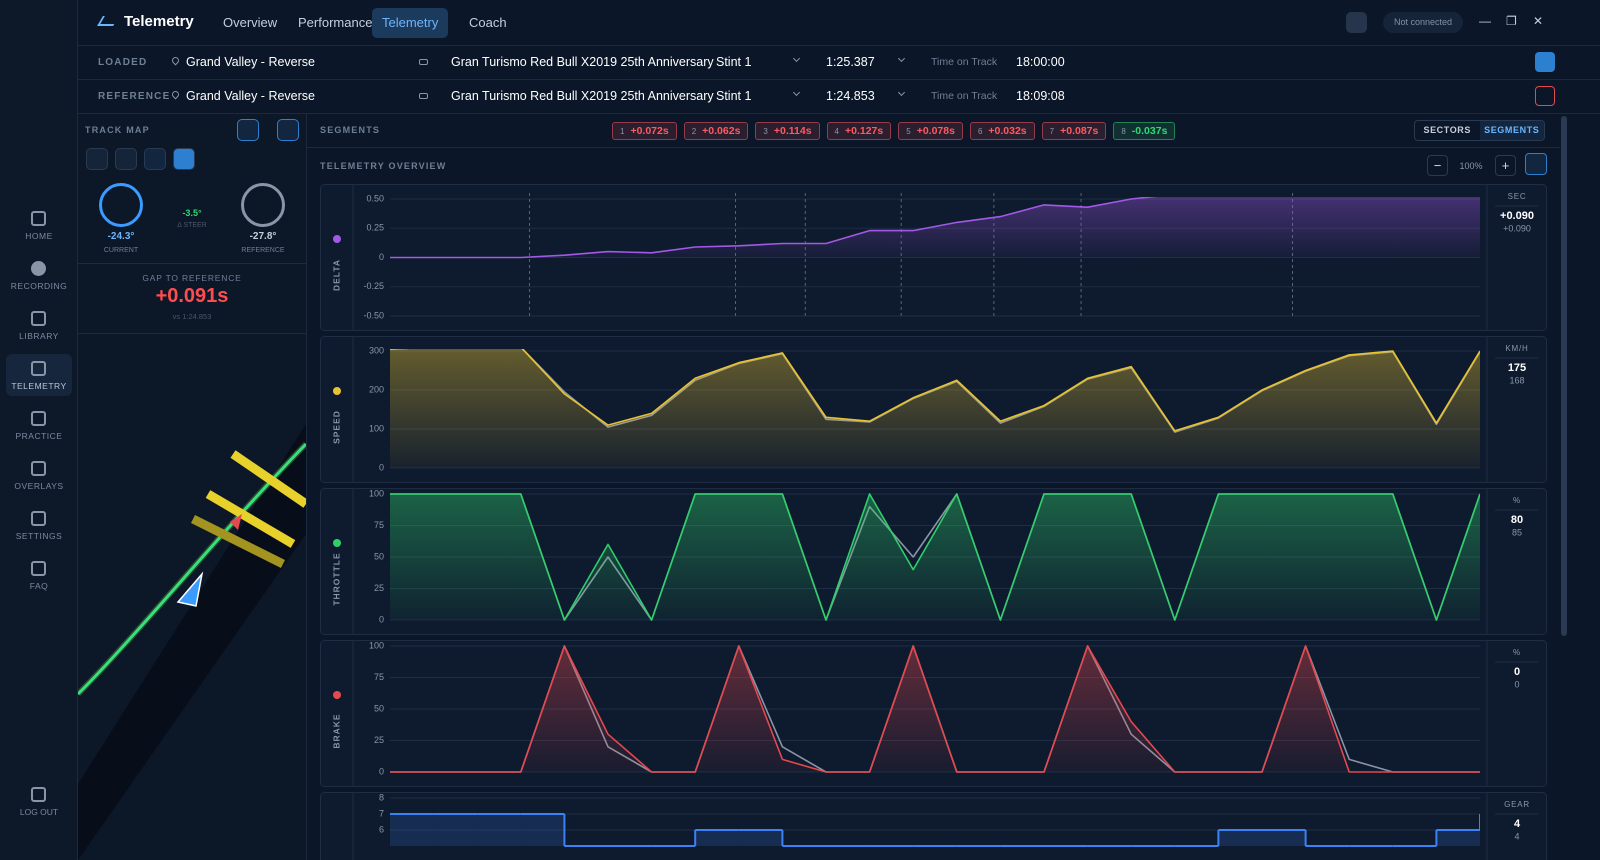  I want to click on tab: Coach, so click(488, 22).